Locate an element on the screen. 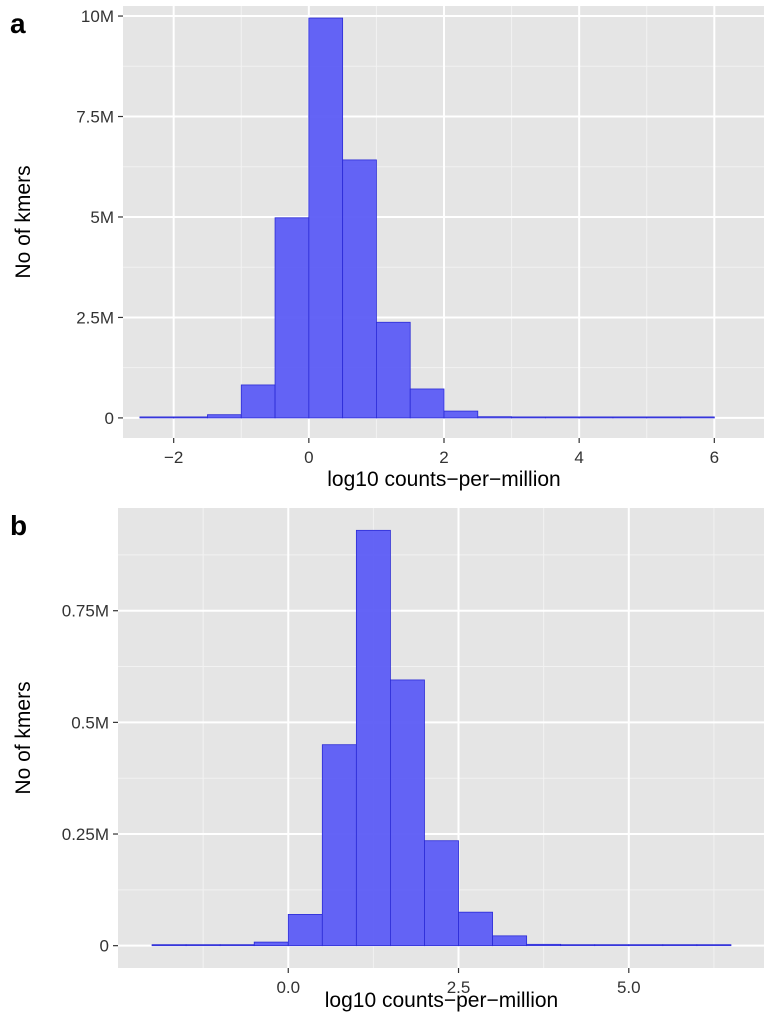 The image size is (764, 1013). x-tick-label: 2 is located at coordinates (443, 457).